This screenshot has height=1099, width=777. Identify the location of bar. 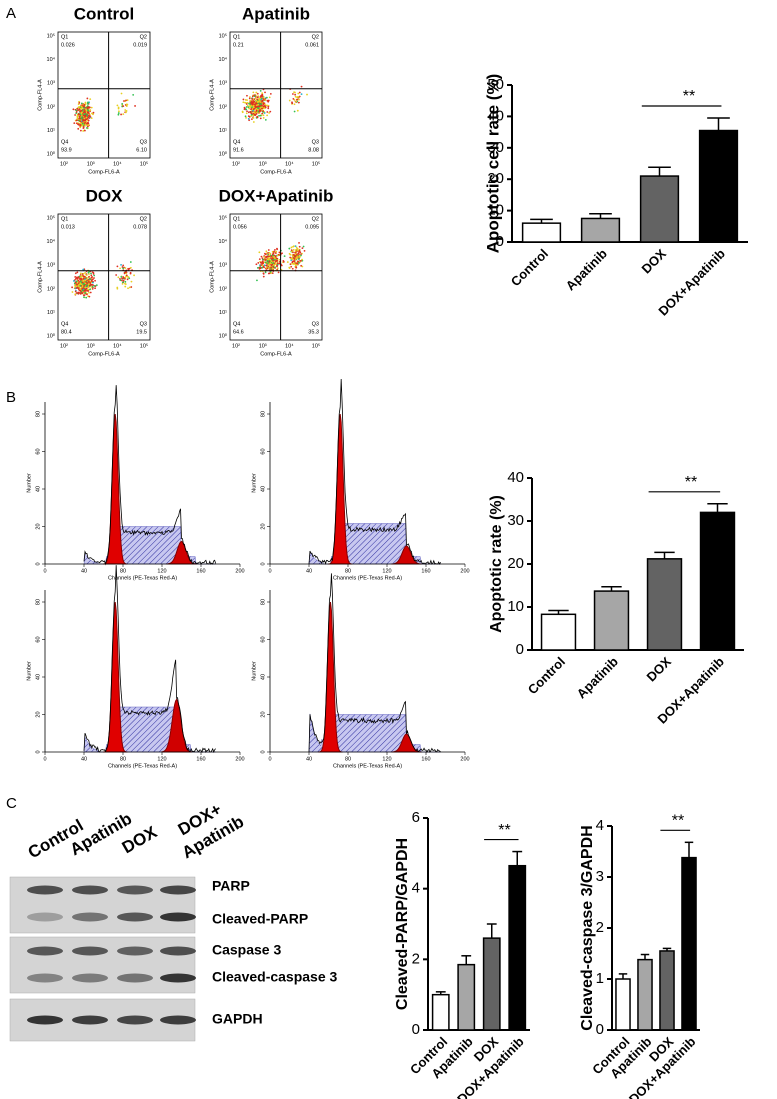
(541, 232).